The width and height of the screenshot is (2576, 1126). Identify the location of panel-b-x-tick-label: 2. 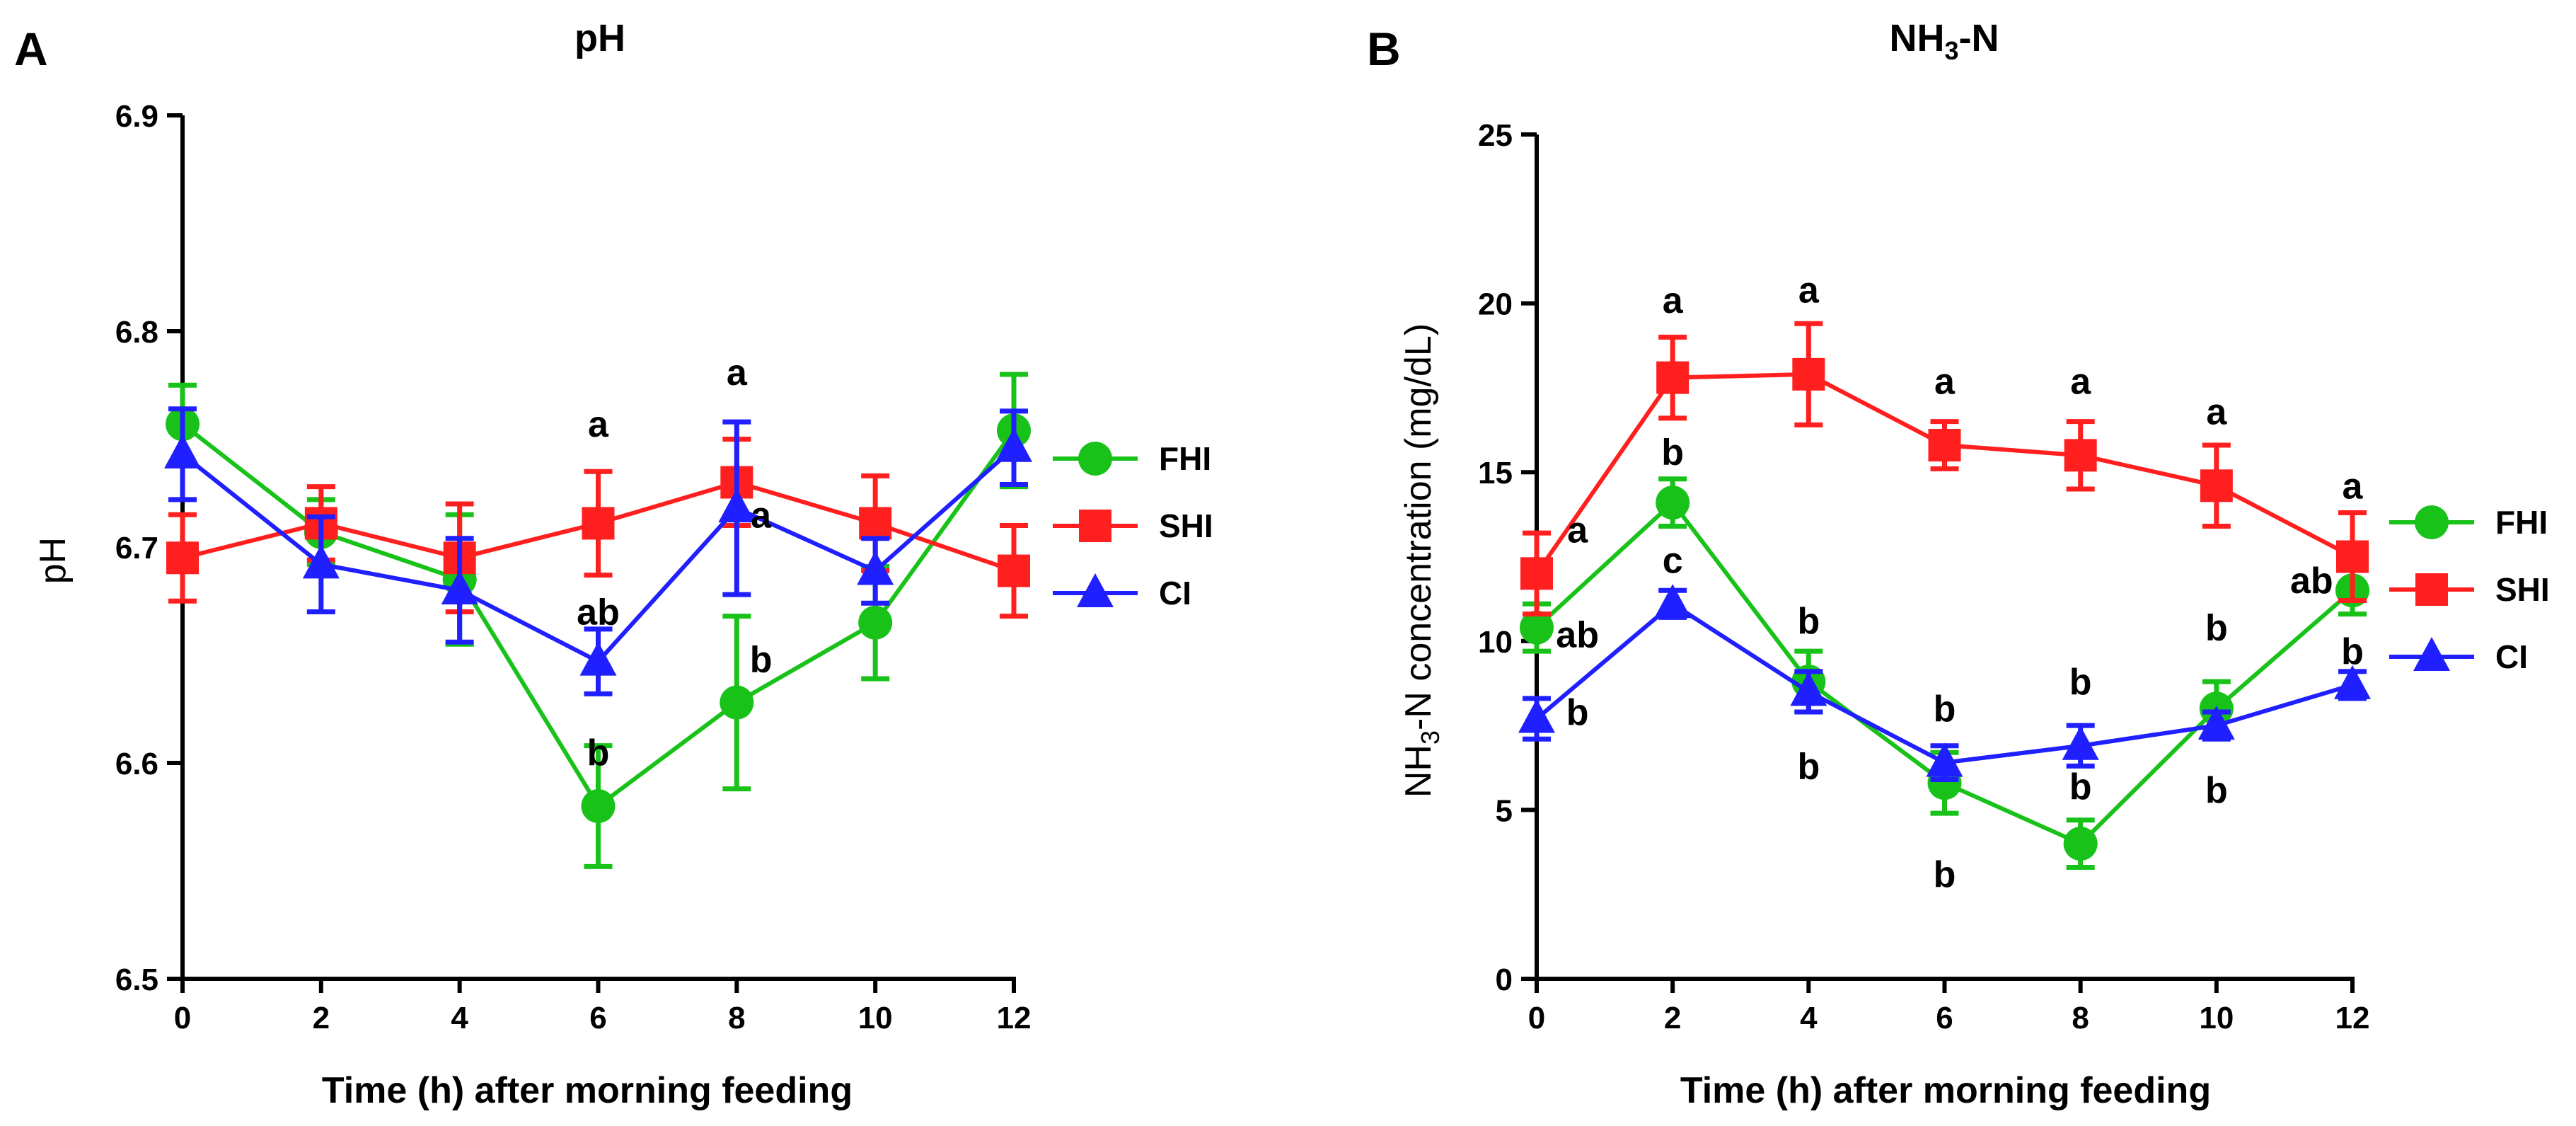
(1672, 1018).